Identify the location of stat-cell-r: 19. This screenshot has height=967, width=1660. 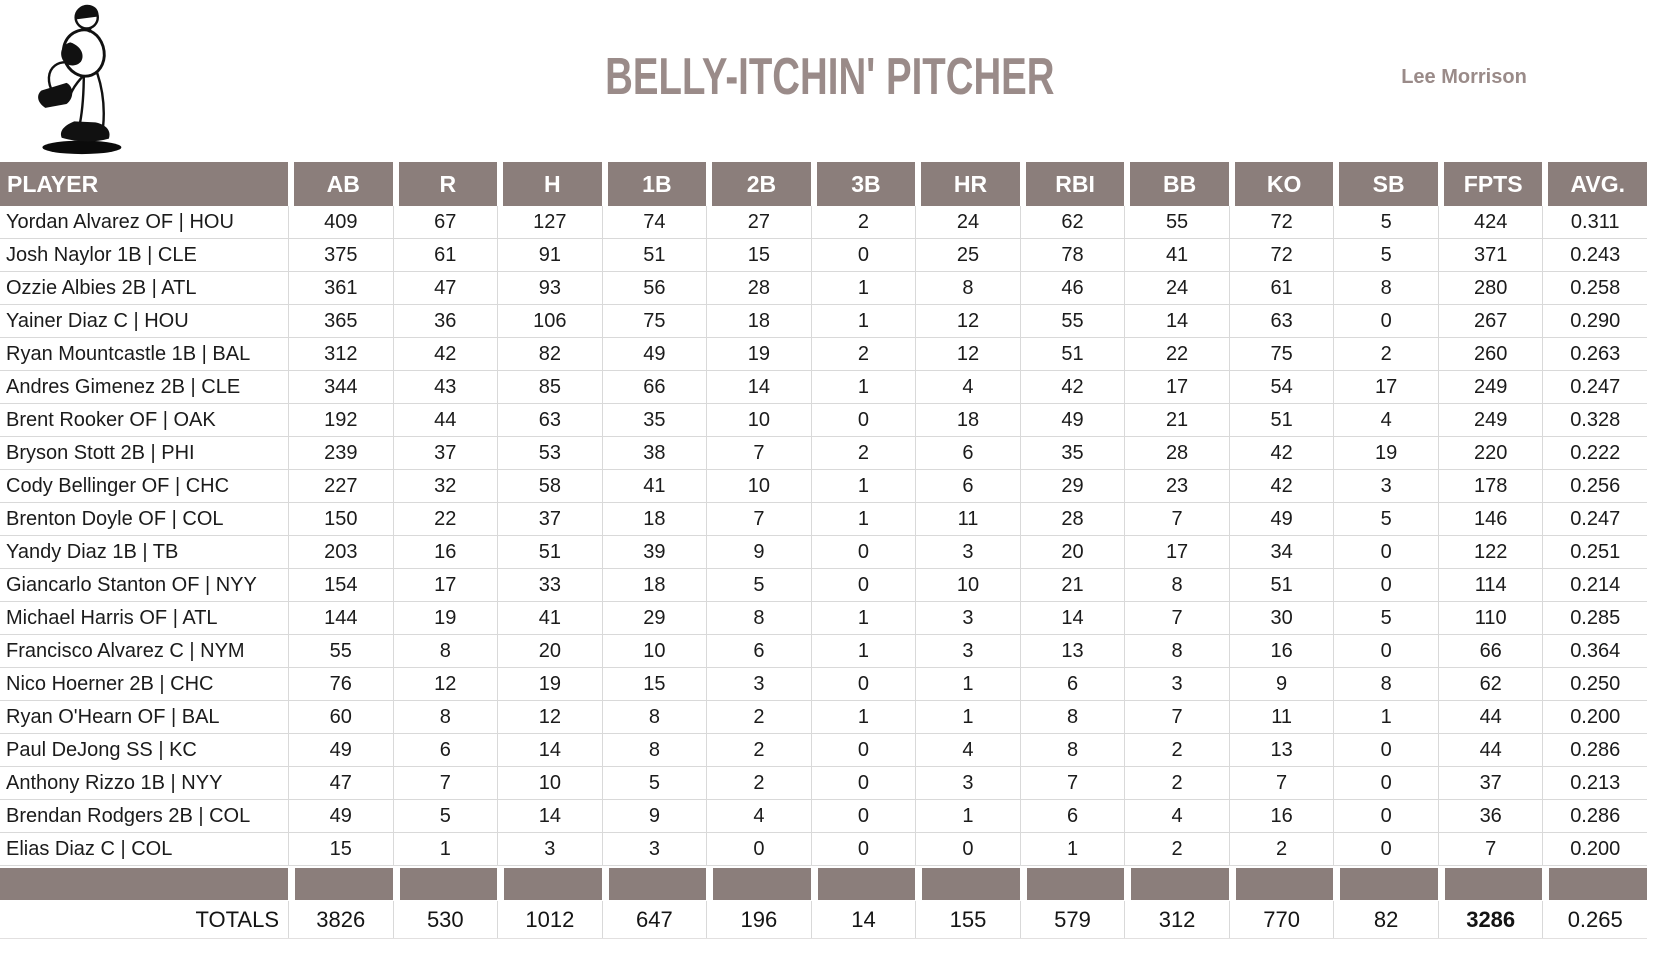
(445, 618).